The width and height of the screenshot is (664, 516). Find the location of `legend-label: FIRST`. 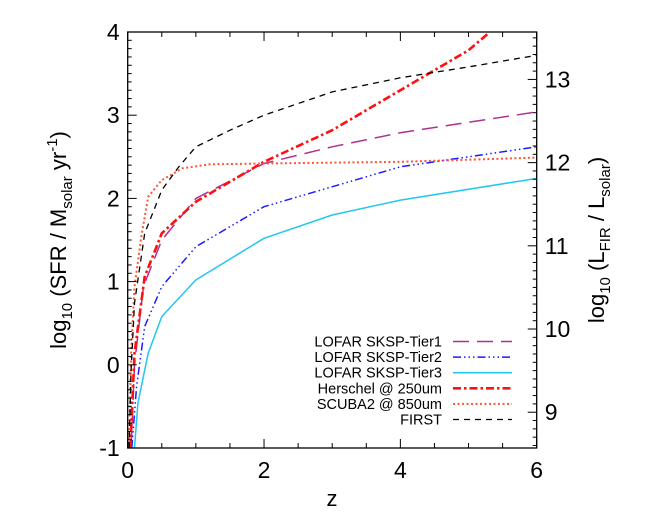

legend-label: FIRST is located at coordinates (421, 421).